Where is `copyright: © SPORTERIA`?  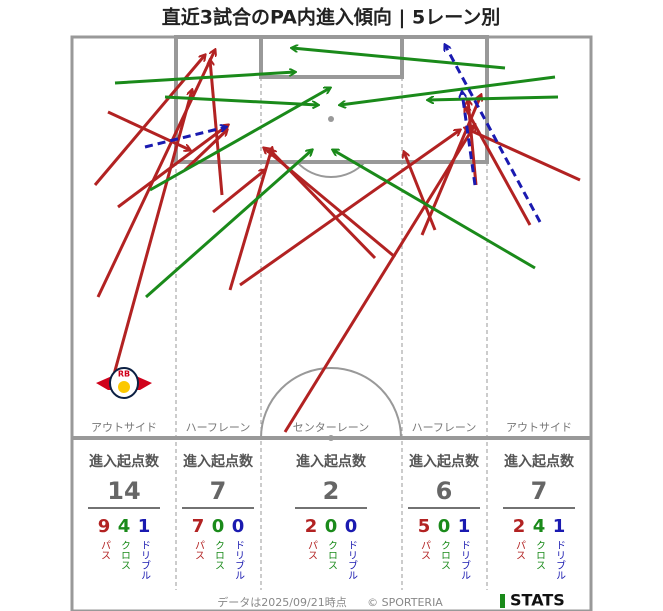
copyright: © SPORTERIA is located at coordinates (405, 602).